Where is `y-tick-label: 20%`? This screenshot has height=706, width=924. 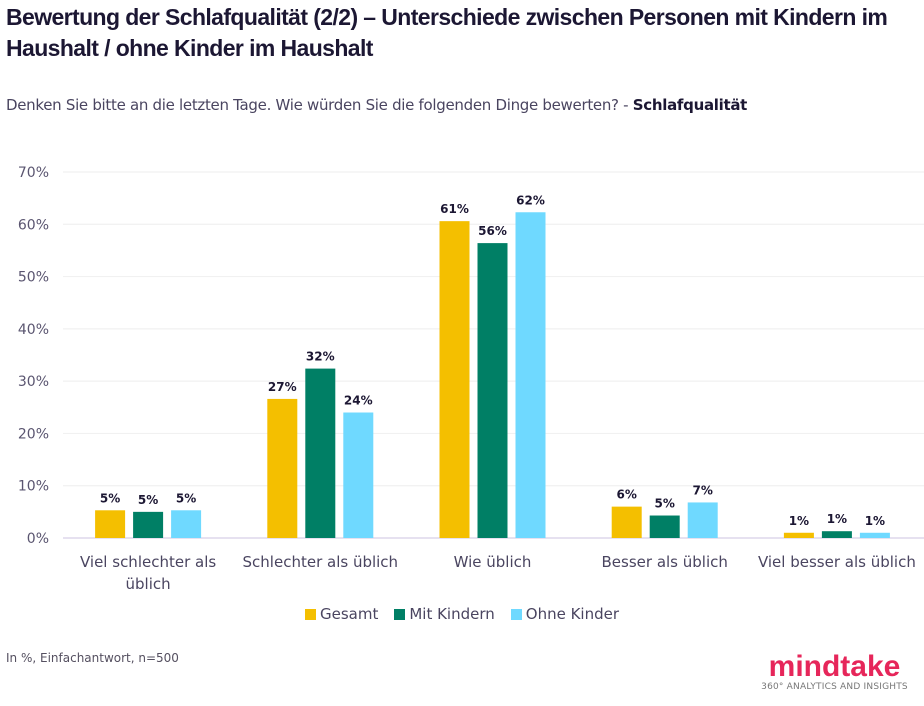 y-tick-label: 20% is located at coordinates (33, 434).